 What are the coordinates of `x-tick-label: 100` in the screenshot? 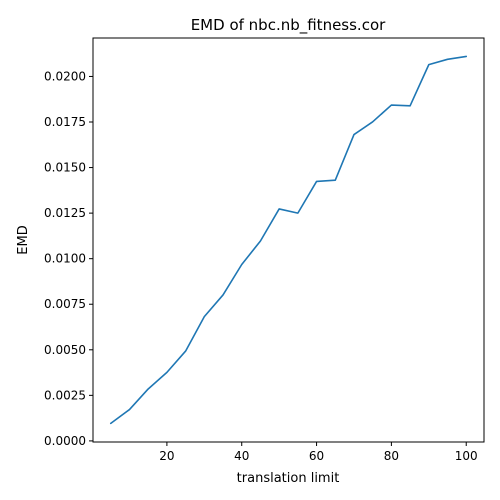 It's located at (466, 456).